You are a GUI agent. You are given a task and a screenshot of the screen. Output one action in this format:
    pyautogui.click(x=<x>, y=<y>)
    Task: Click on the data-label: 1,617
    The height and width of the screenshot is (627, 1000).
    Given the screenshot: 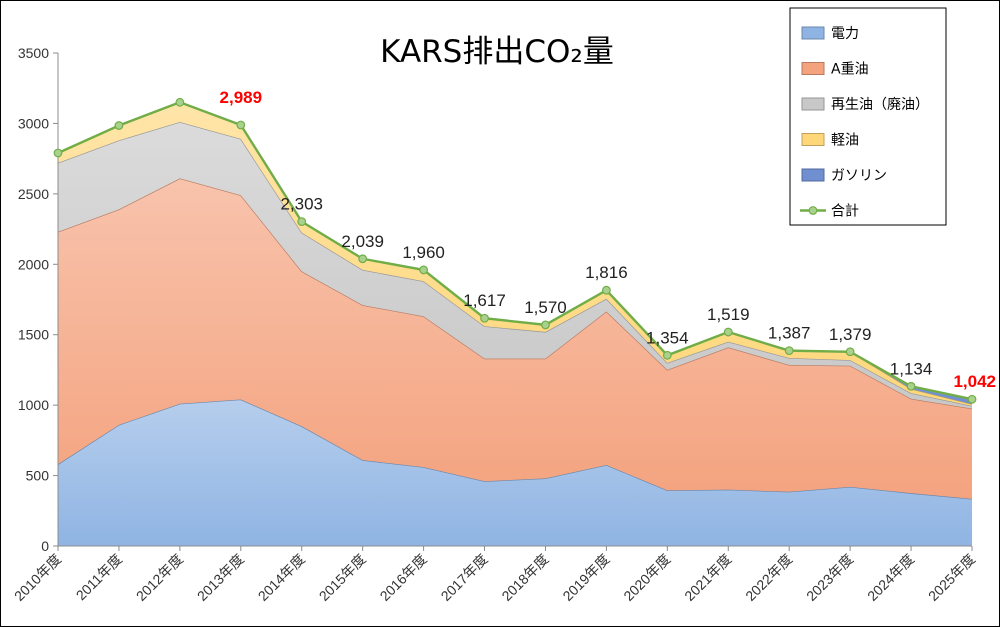 What is the action you would take?
    pyautogui.click(x=484, y=300)
    